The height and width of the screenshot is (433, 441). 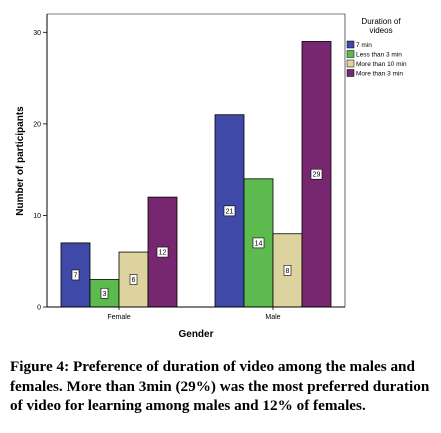 I want to click on data-label: 8, so click(x=288, y=271).